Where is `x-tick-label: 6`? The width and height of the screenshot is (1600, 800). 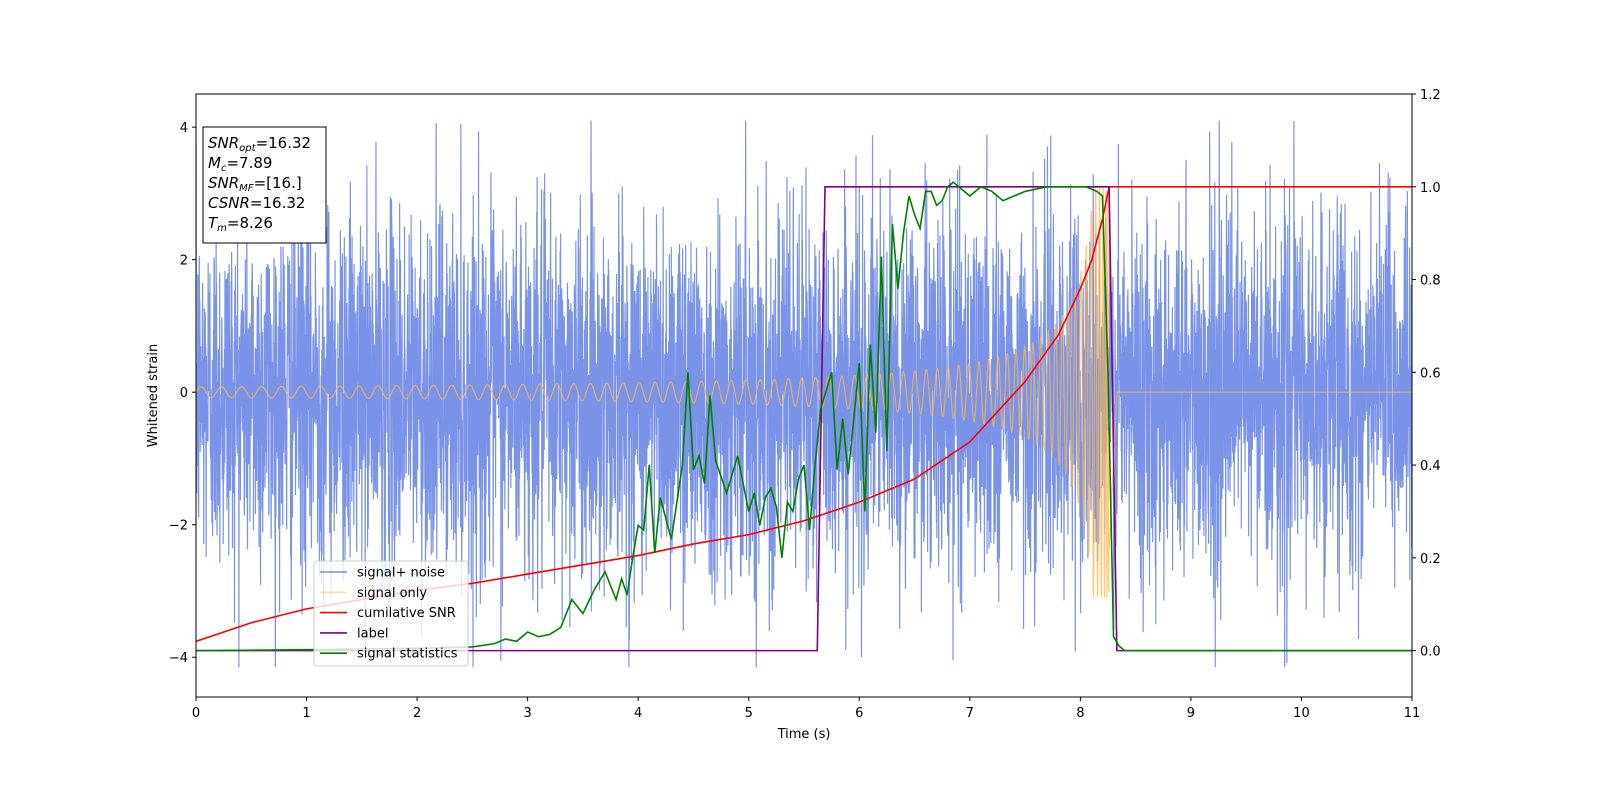
x-tick-label: 6 is located at coordinates (859, 713).